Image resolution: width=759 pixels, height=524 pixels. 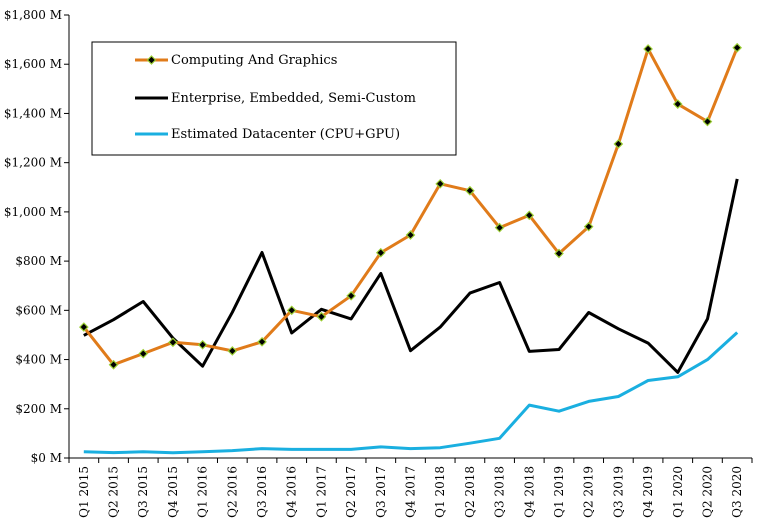 I want to click on x-tick-label: Q3 2016, so click(x=262, y=492).